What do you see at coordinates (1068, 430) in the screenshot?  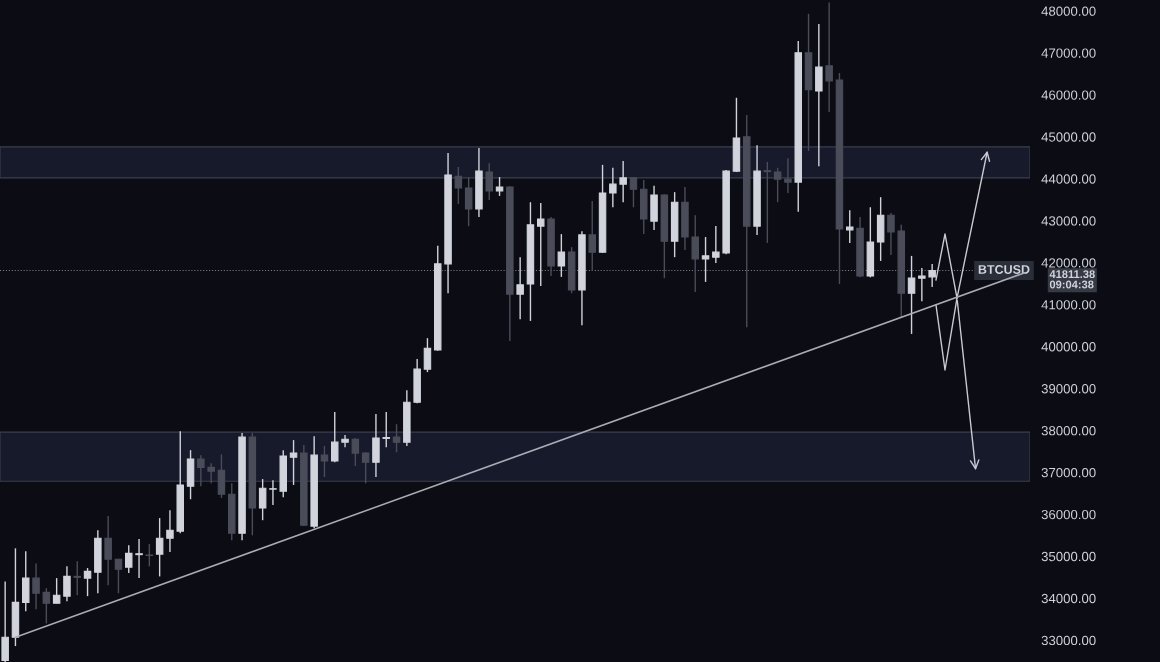 I see `y-tick-label: 38000.00` at bounding box center [1068, 430].